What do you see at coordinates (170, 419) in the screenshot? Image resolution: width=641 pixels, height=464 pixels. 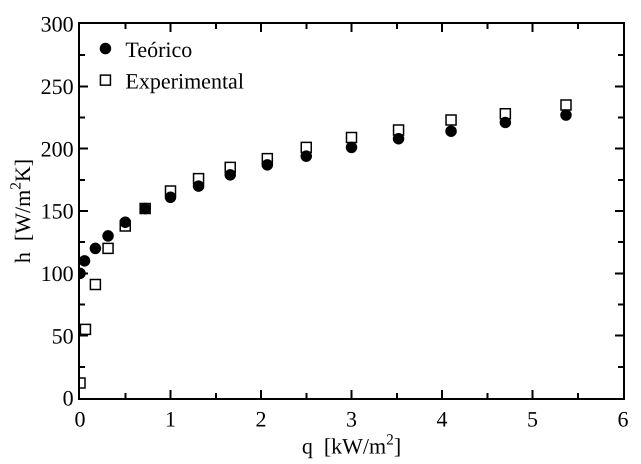 I see `x-tick-label: 1` at bounding box center [170, 419].